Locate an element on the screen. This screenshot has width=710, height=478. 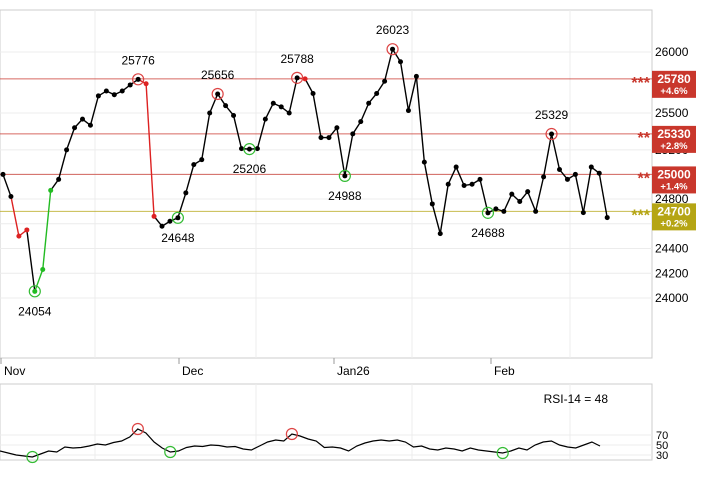
rsi-tick-label: 70 is located at coordinates (662, 436).